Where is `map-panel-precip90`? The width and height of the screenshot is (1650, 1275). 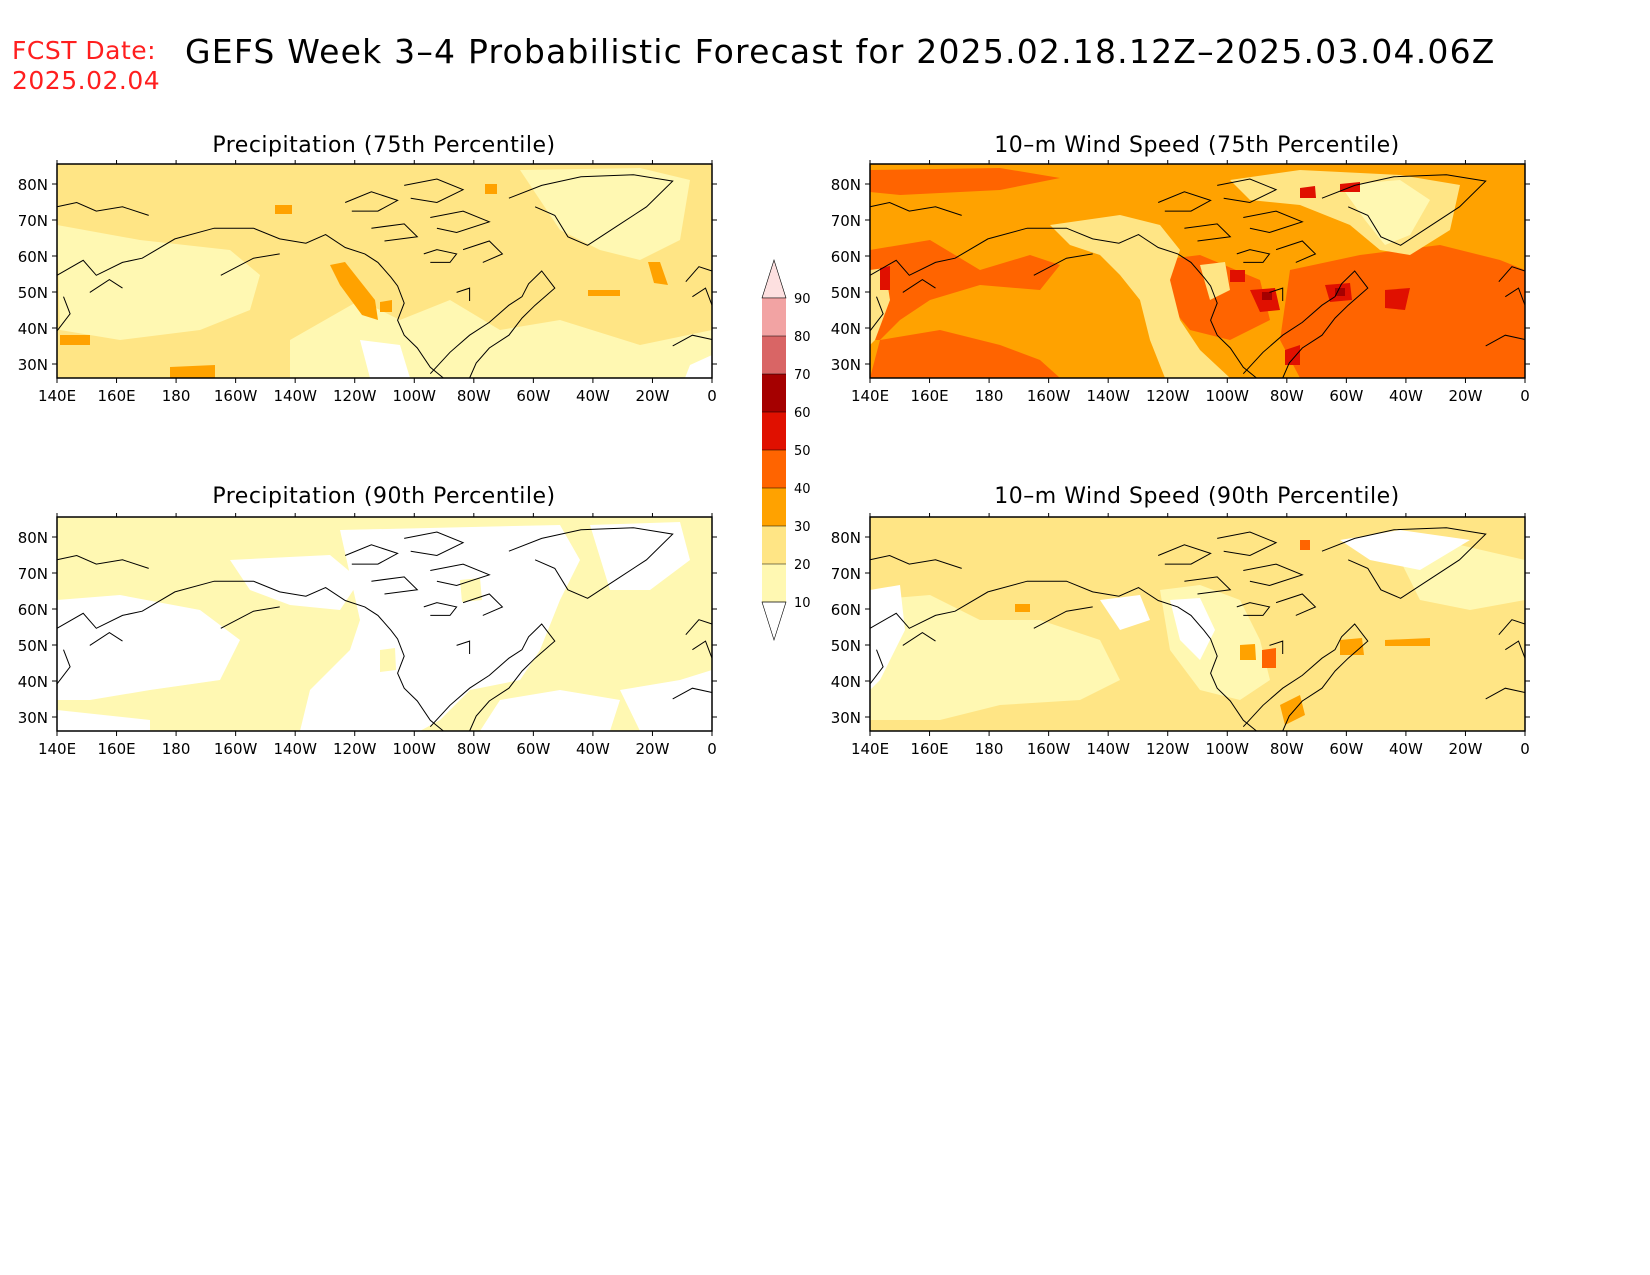 map-panel-precip90 is located at coordinates (384, 624).